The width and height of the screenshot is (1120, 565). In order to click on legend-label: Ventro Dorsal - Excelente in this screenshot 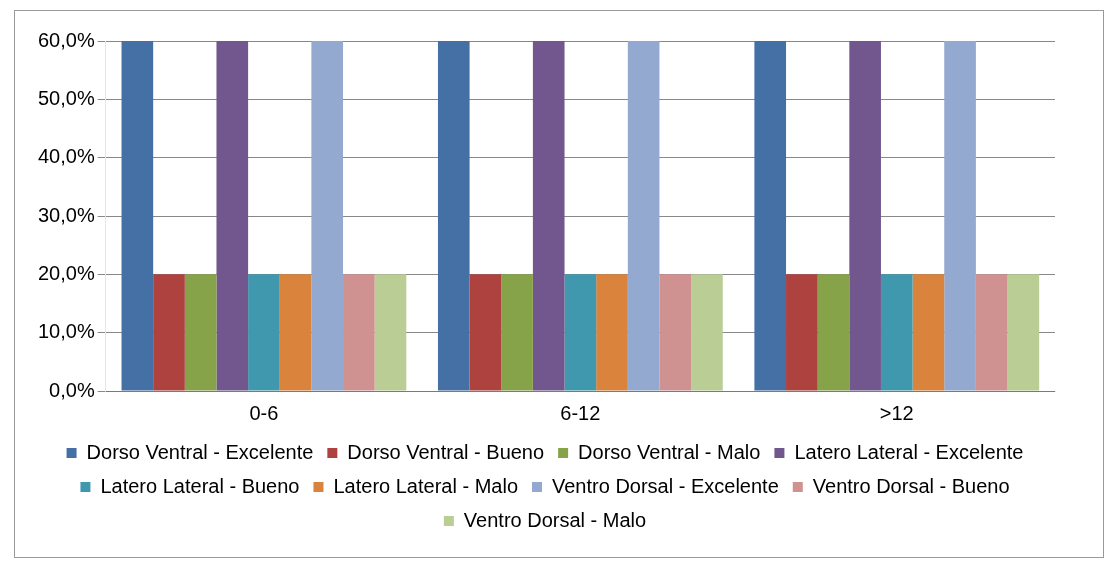, I will do `click(665, 485)`.